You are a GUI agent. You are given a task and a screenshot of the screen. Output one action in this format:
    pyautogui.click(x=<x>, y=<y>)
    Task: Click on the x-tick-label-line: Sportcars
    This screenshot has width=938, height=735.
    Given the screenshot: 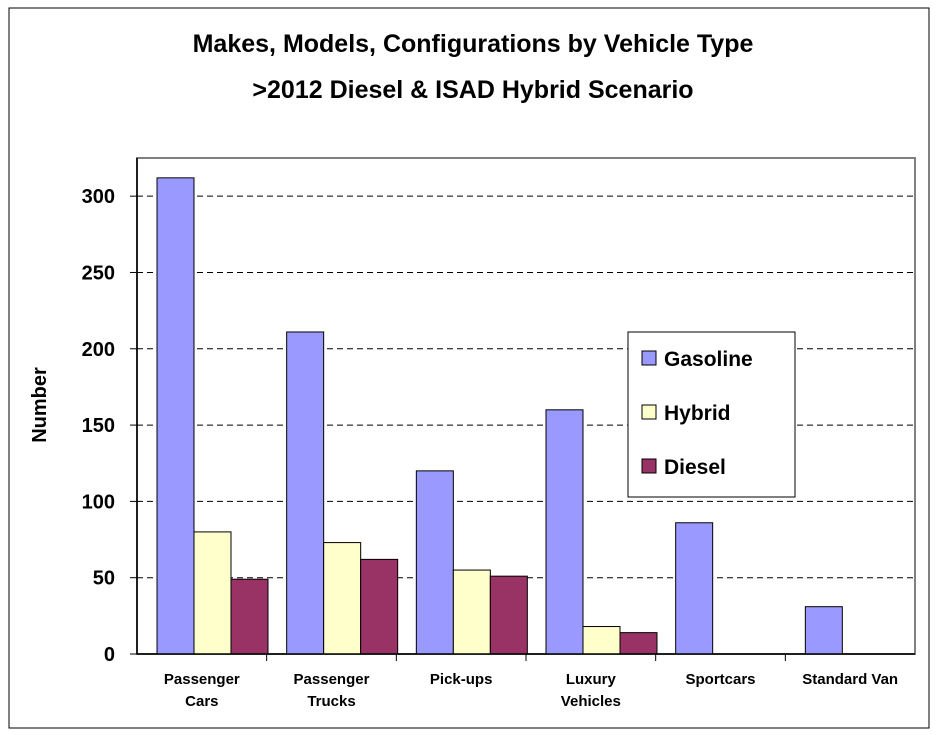 What is the action you would take?
    pyautogui.click(x=720, y=679)
    